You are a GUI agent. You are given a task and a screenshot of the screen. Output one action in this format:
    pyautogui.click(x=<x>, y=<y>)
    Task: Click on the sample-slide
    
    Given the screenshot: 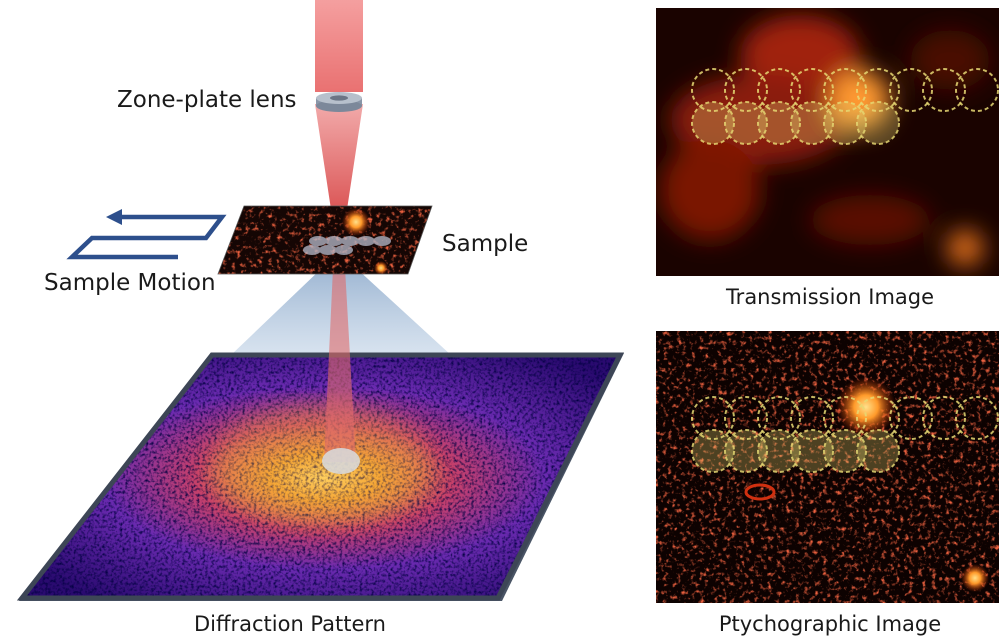 What is the action you would take?
    pyautogui.click(x=325, y=240)
    